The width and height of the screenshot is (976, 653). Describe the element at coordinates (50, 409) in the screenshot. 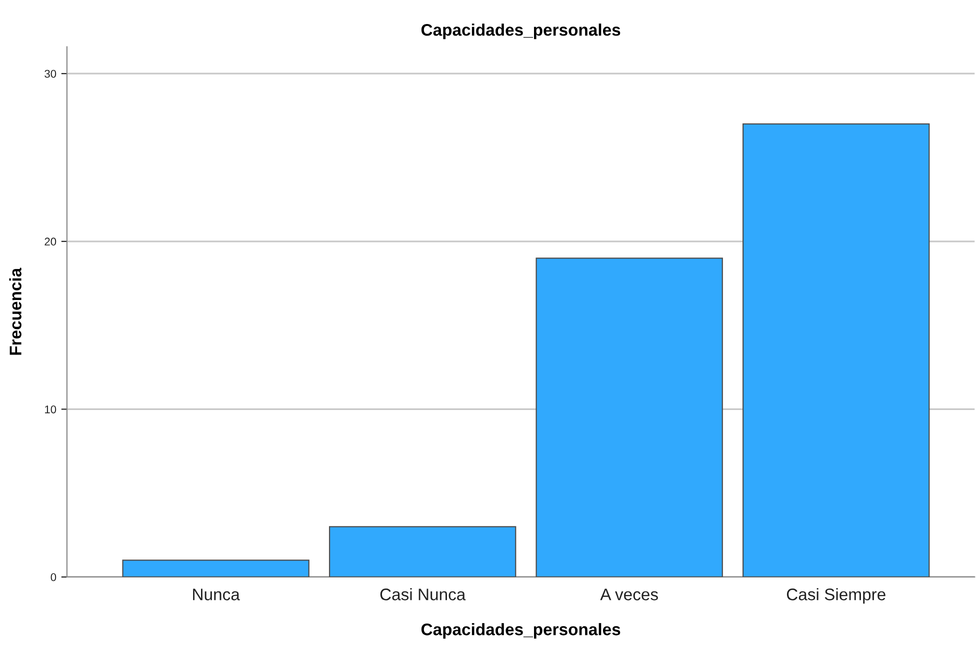

I see `y-tick-label: 10` at that location.